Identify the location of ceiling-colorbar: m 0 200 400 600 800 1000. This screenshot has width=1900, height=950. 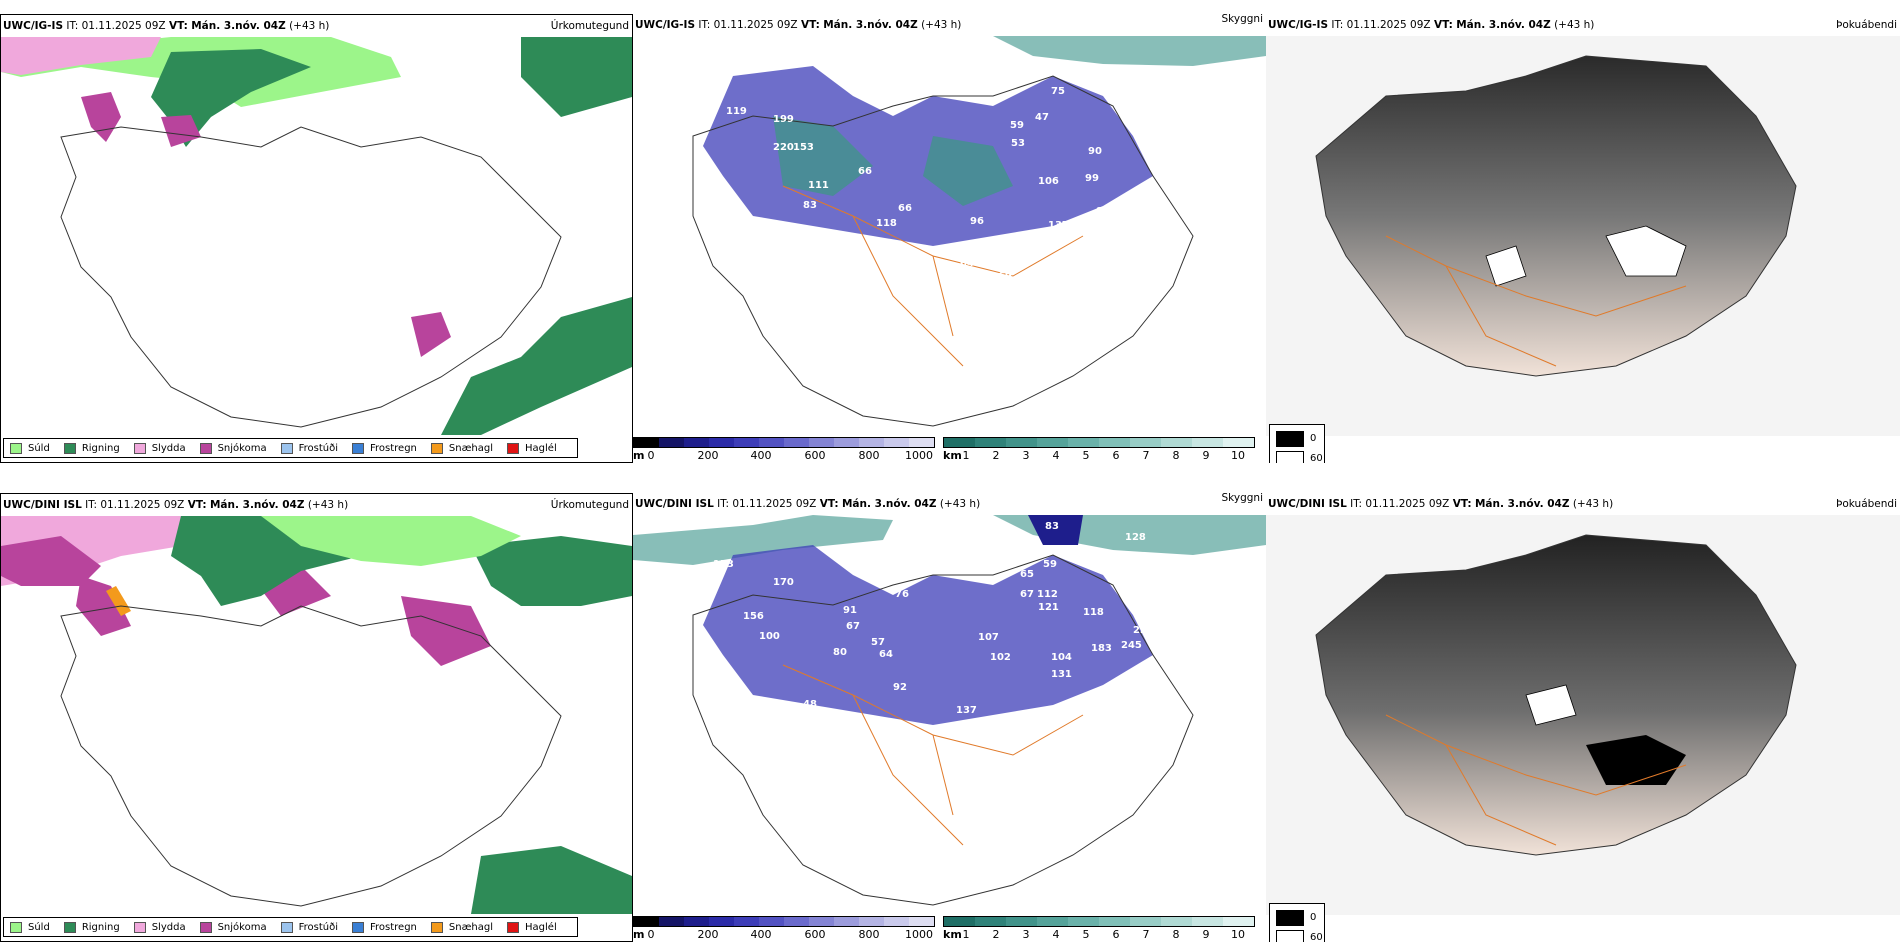
(785, 929).